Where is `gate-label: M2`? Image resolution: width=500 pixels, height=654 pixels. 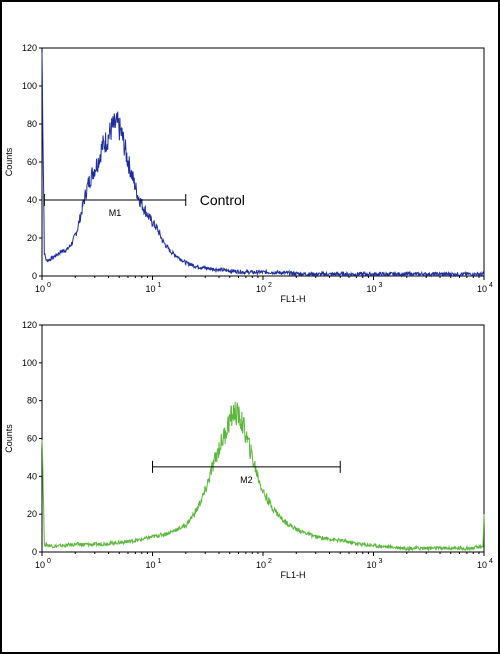 gate-label: M2 is located at coordinates (246, 480).